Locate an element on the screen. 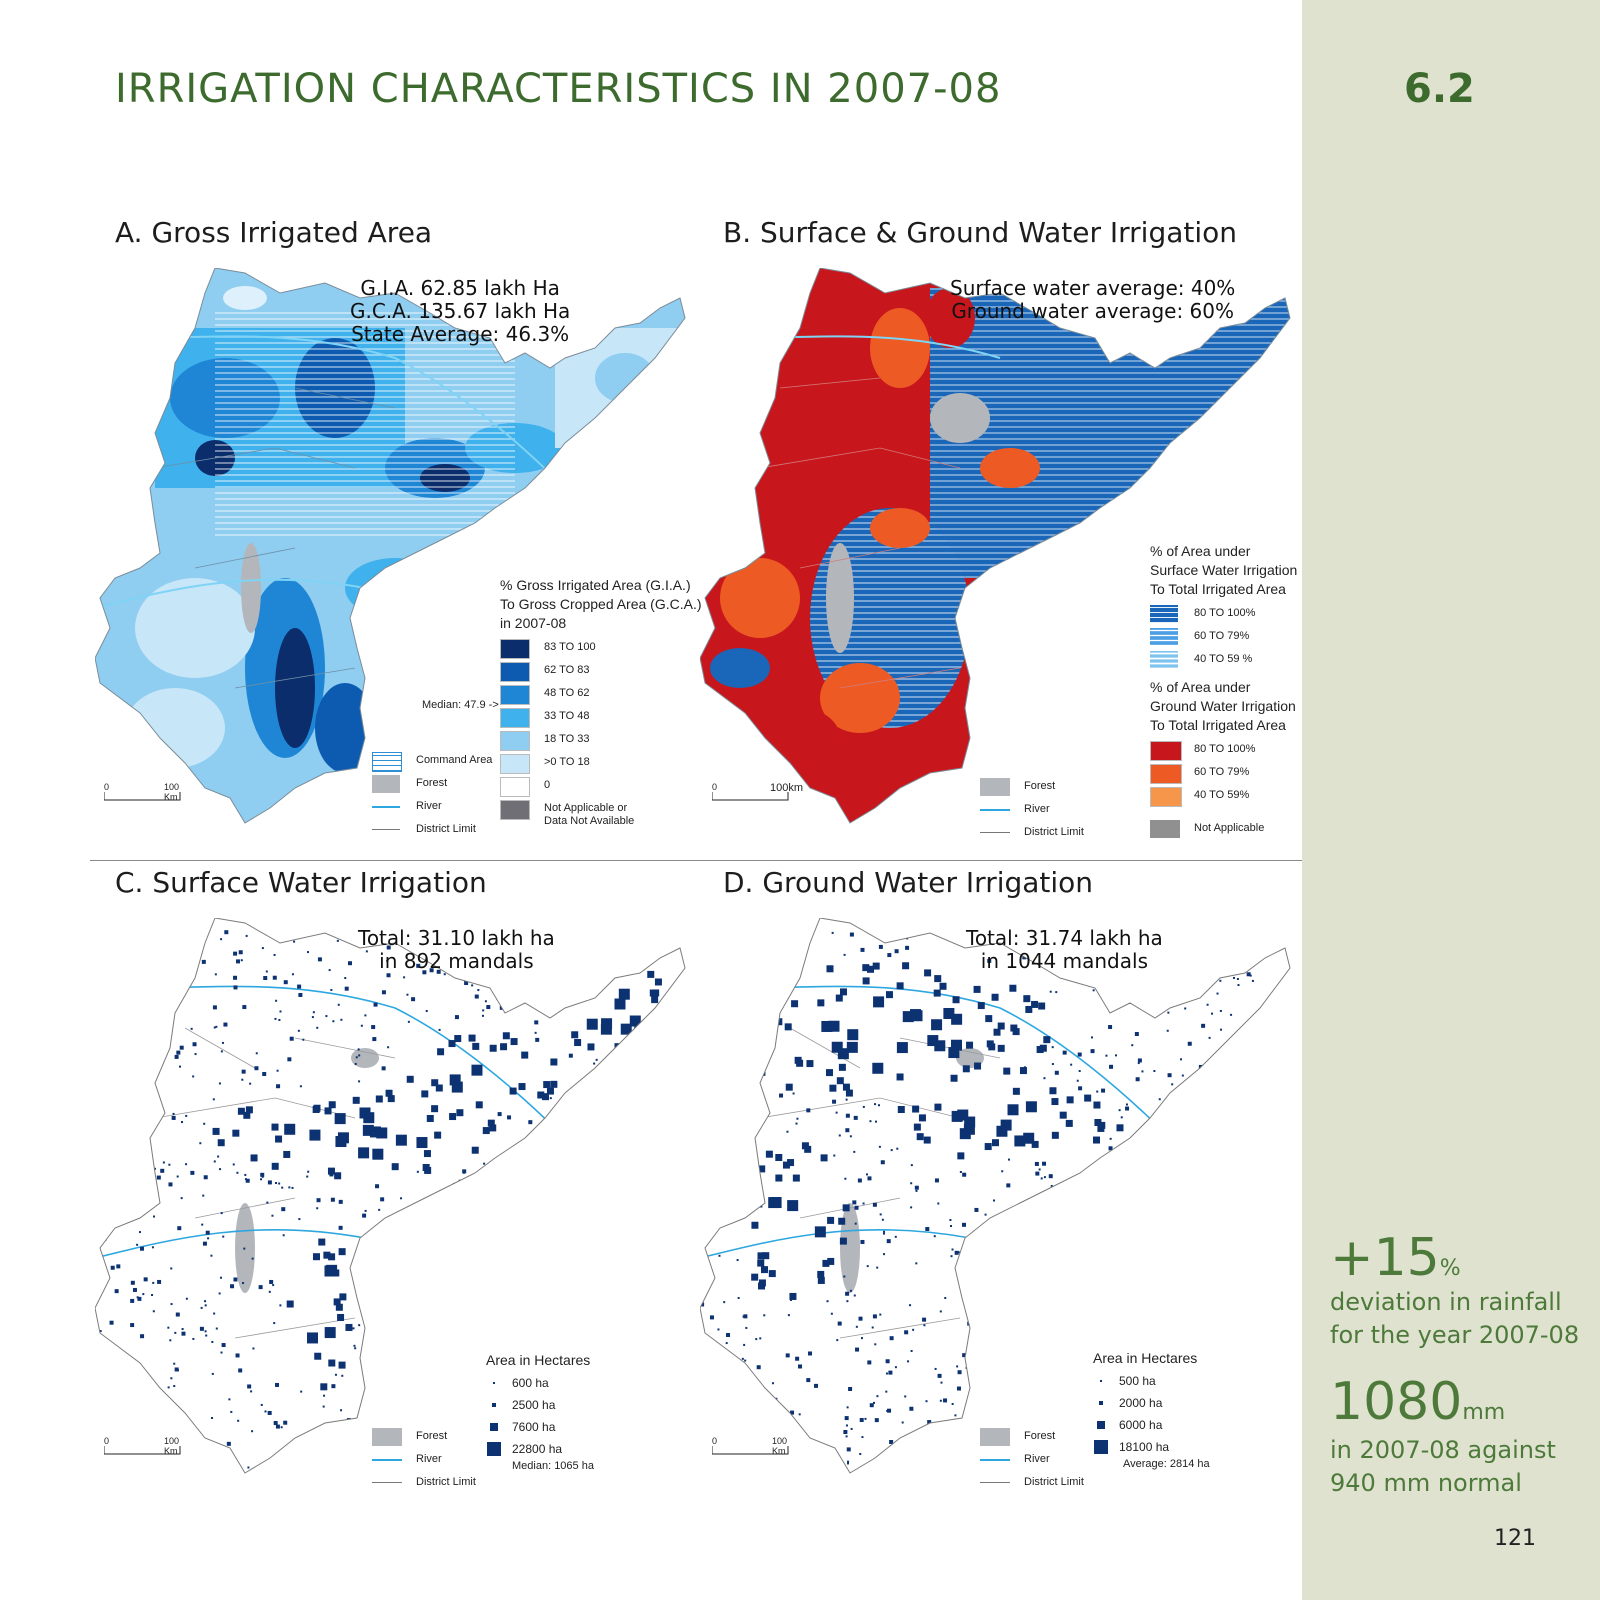  surface-total: Total: 31.10 lakh ha is located at coordinates (456, 938).